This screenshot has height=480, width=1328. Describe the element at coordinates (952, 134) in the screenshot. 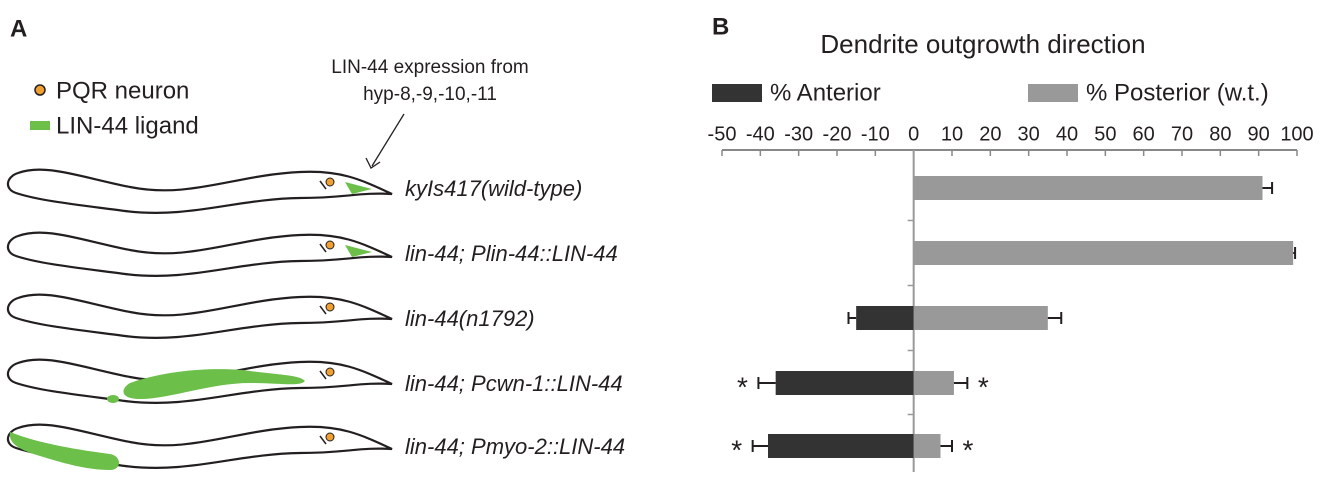

I see `x-tick-label: 10` at that location.